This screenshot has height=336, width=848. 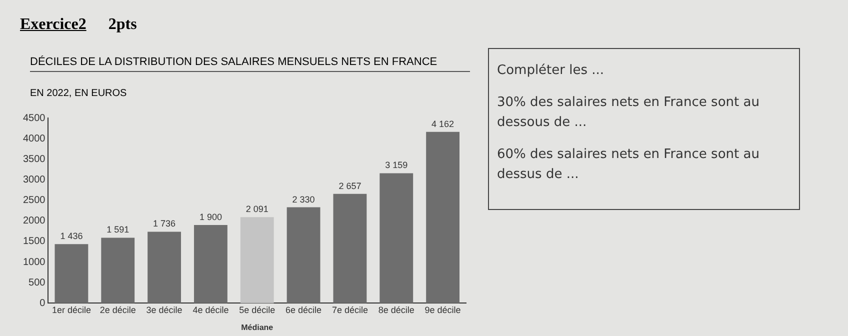 What do you see at coordinates (71, 236) in the screenshot?
I see `data-label: 1 436` at bounding box center [71, 236].